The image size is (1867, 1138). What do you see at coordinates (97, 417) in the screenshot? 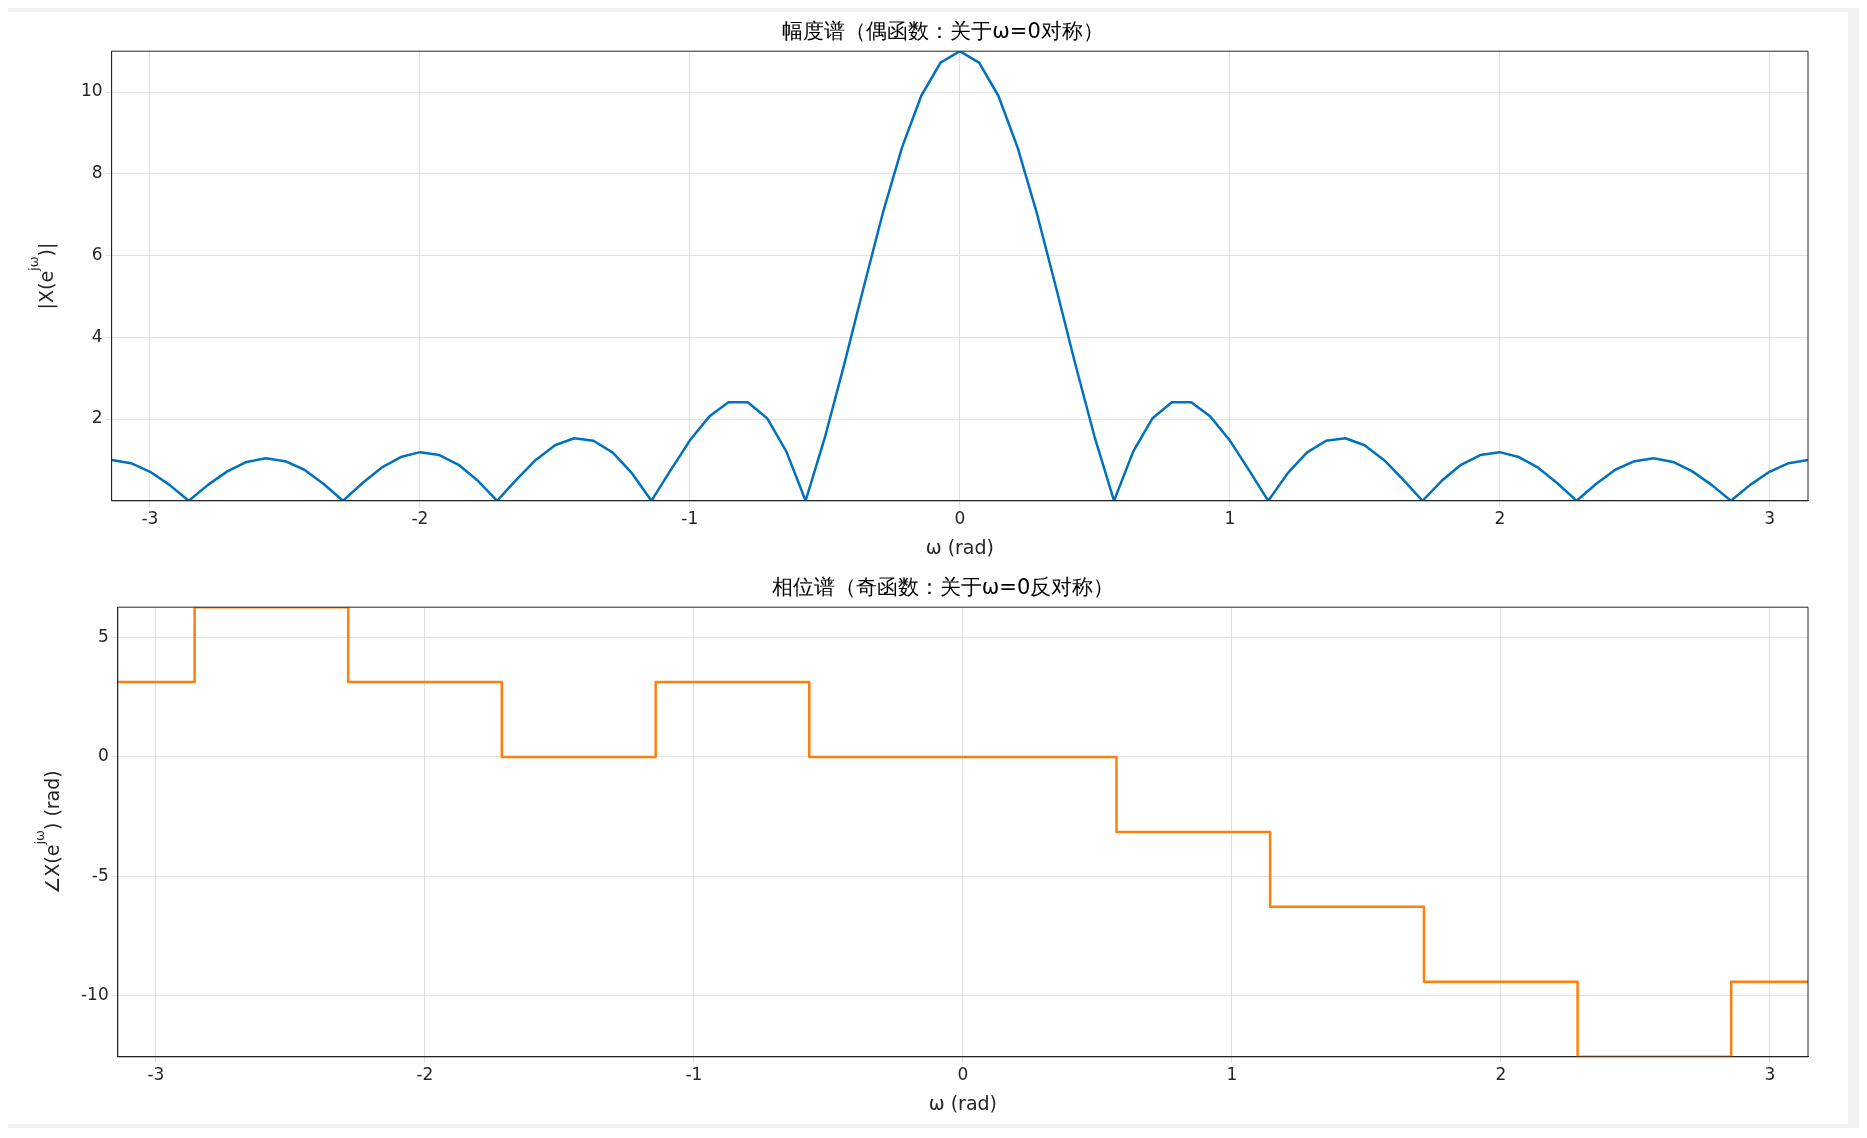
I see `y-tick-label: 2` at bounding box center [97, 417].